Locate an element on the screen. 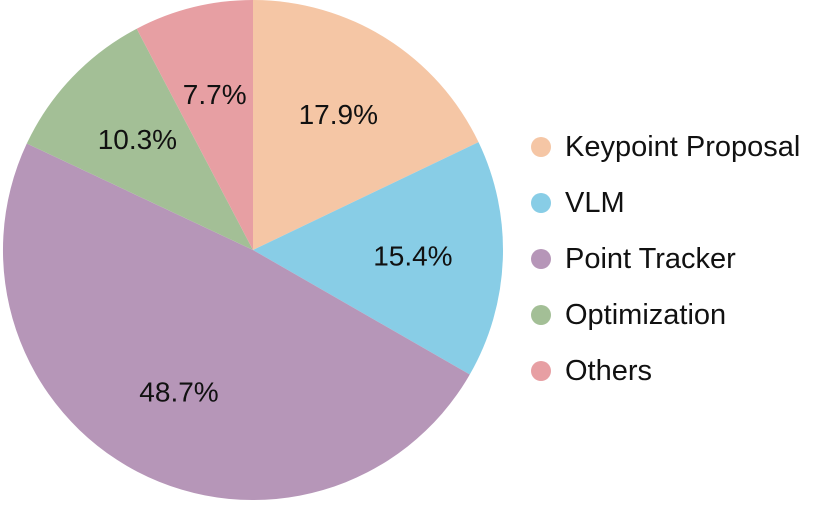 The width and height of the screenshot is (830, 507). legend-item-optimization: Optimization is located at coordinates (628, 315).